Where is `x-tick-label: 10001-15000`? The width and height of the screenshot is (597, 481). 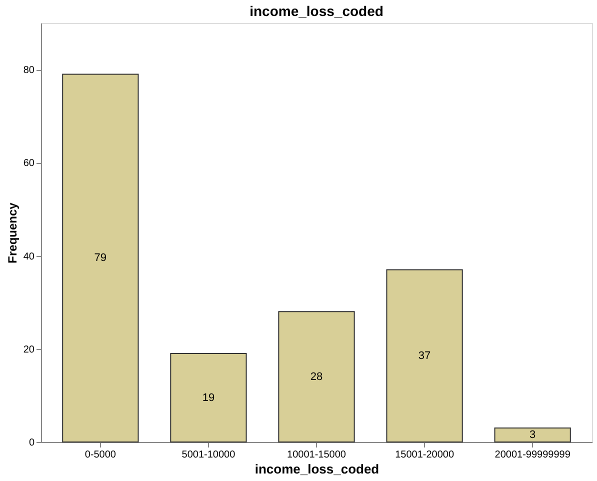 x-tick-label: 10001-15000 is located at coordinates (316, 455).